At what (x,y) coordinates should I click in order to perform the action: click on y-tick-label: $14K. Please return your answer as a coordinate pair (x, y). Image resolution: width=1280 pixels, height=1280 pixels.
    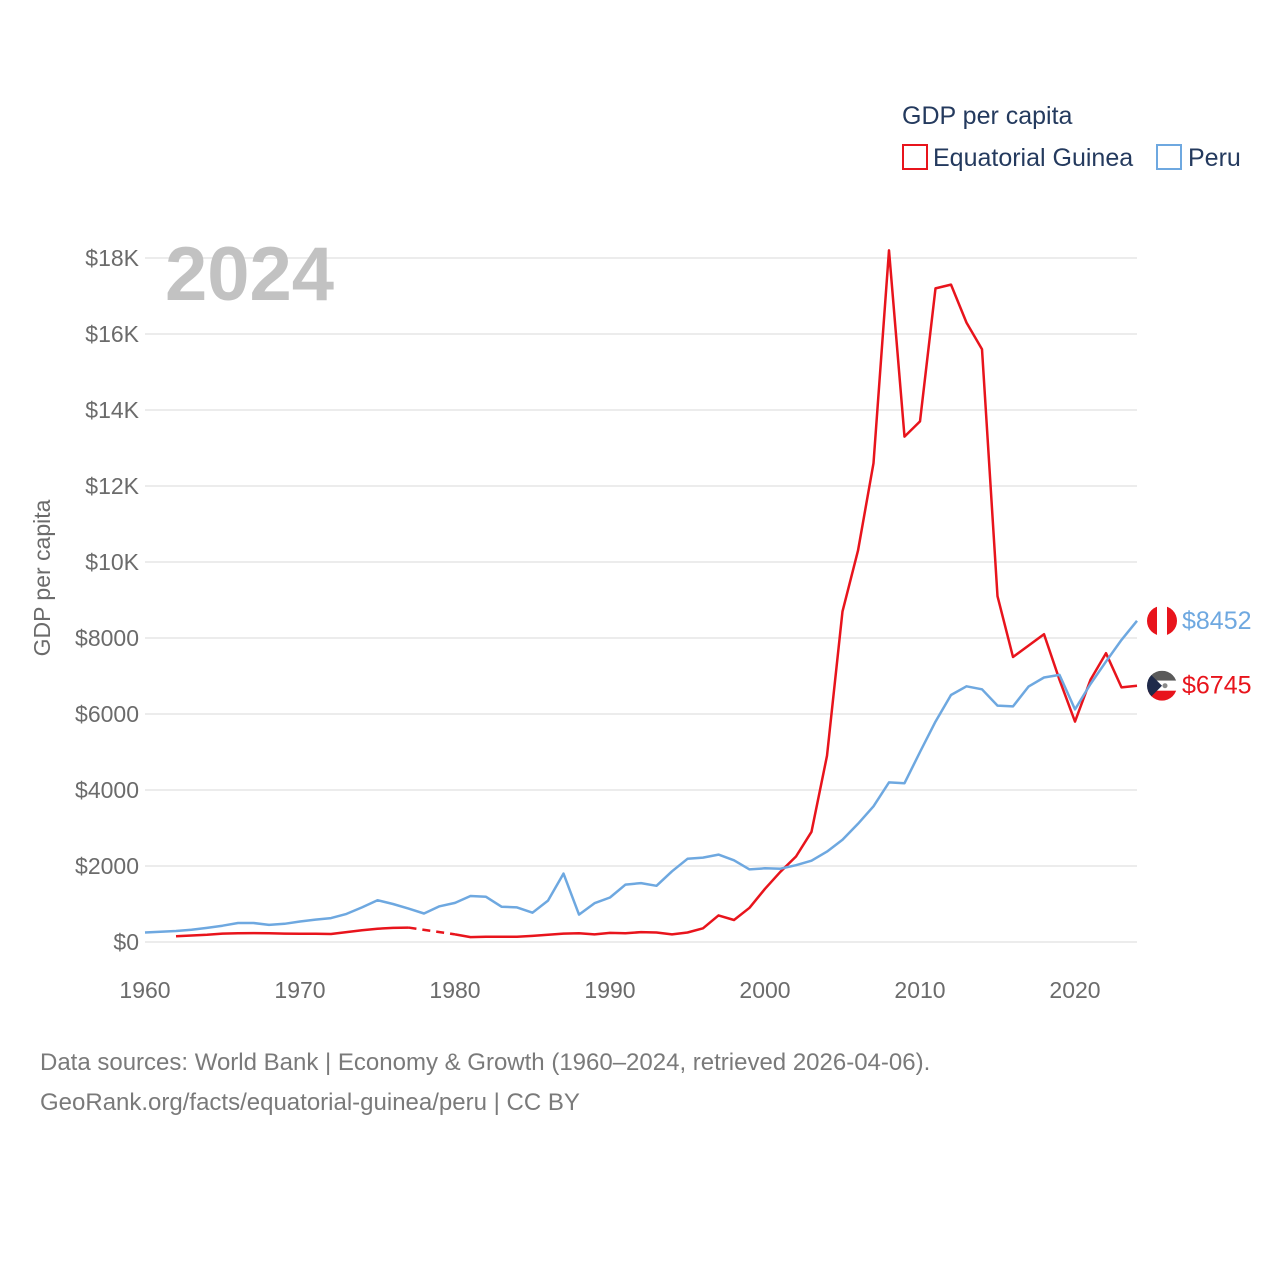
    Looking at the image, I should click on (112, 410).